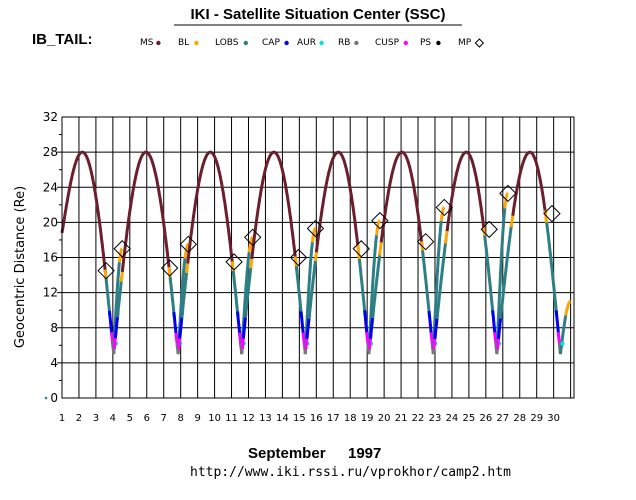  What do you see at coordinates (50, 187) in the screenshot?
I see `y-tick-label-24: 24` at bounding box center [50, 187].